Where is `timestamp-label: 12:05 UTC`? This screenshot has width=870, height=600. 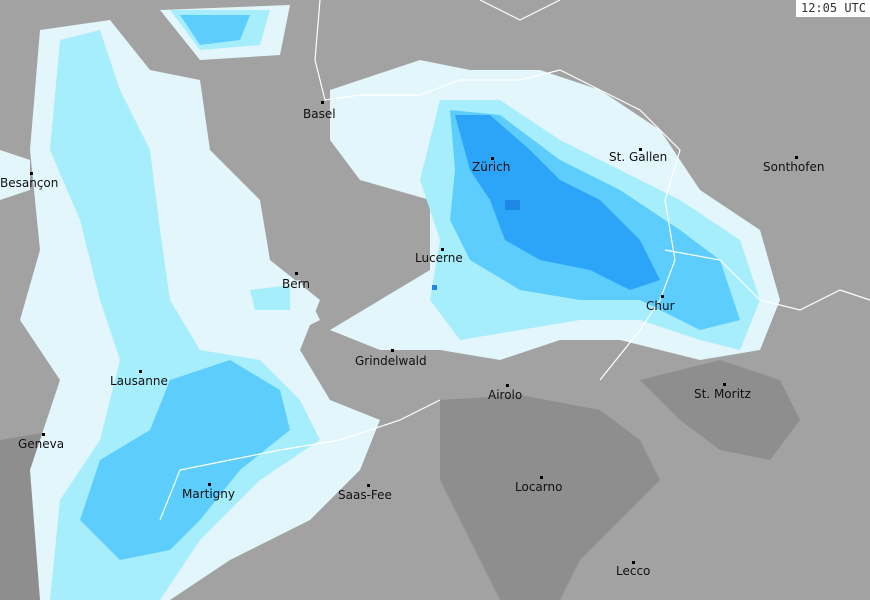
timestamp-label: 12:05 UTC is located at coordinates (832, 8).